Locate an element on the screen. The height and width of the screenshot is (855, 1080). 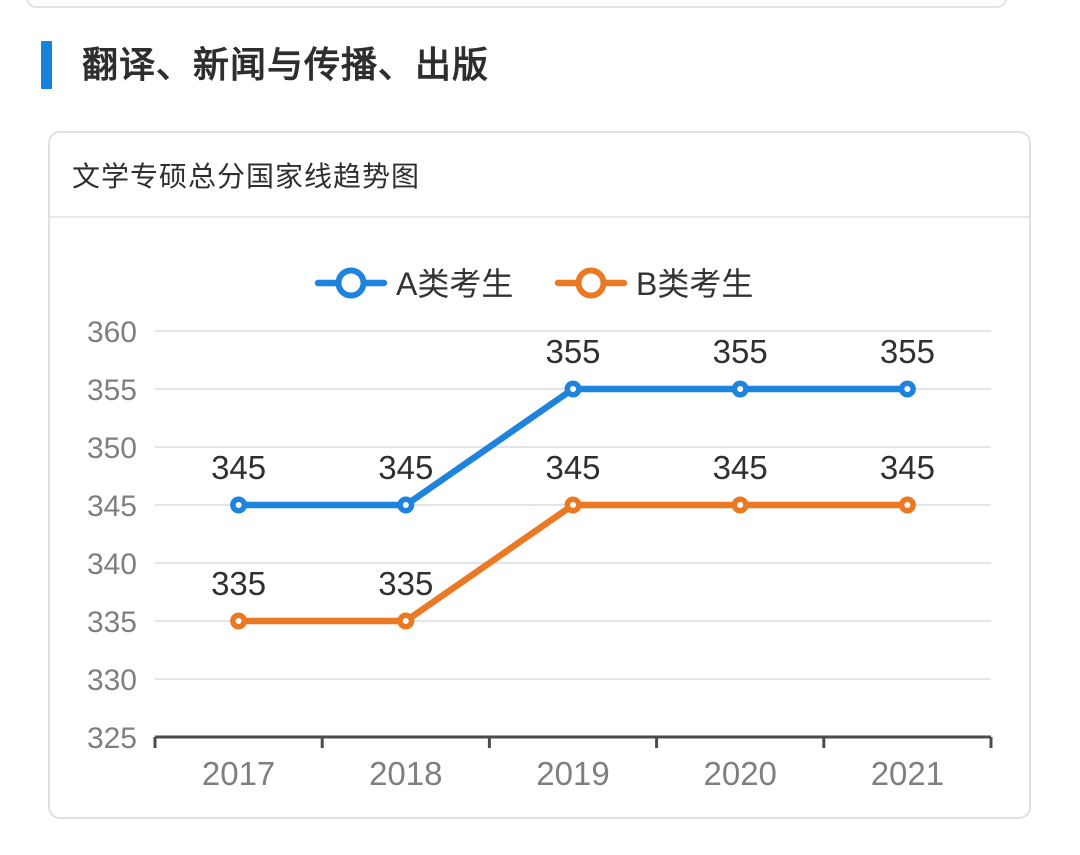
legend-label-1: B类考生 is located at coordinates (694, 284).